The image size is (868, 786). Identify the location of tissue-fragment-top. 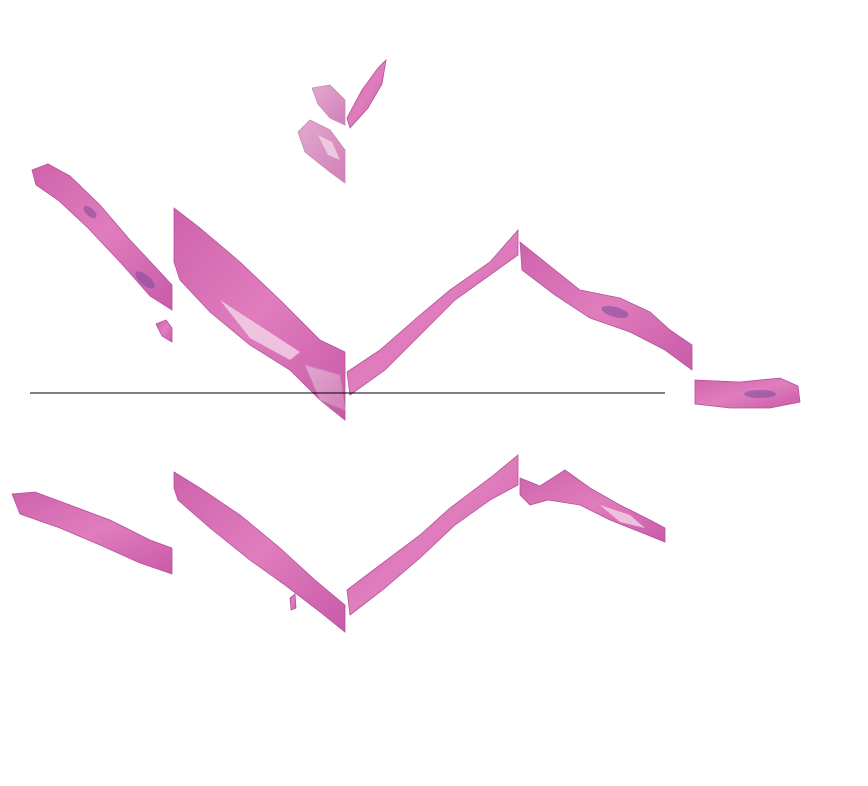
(342, 121).